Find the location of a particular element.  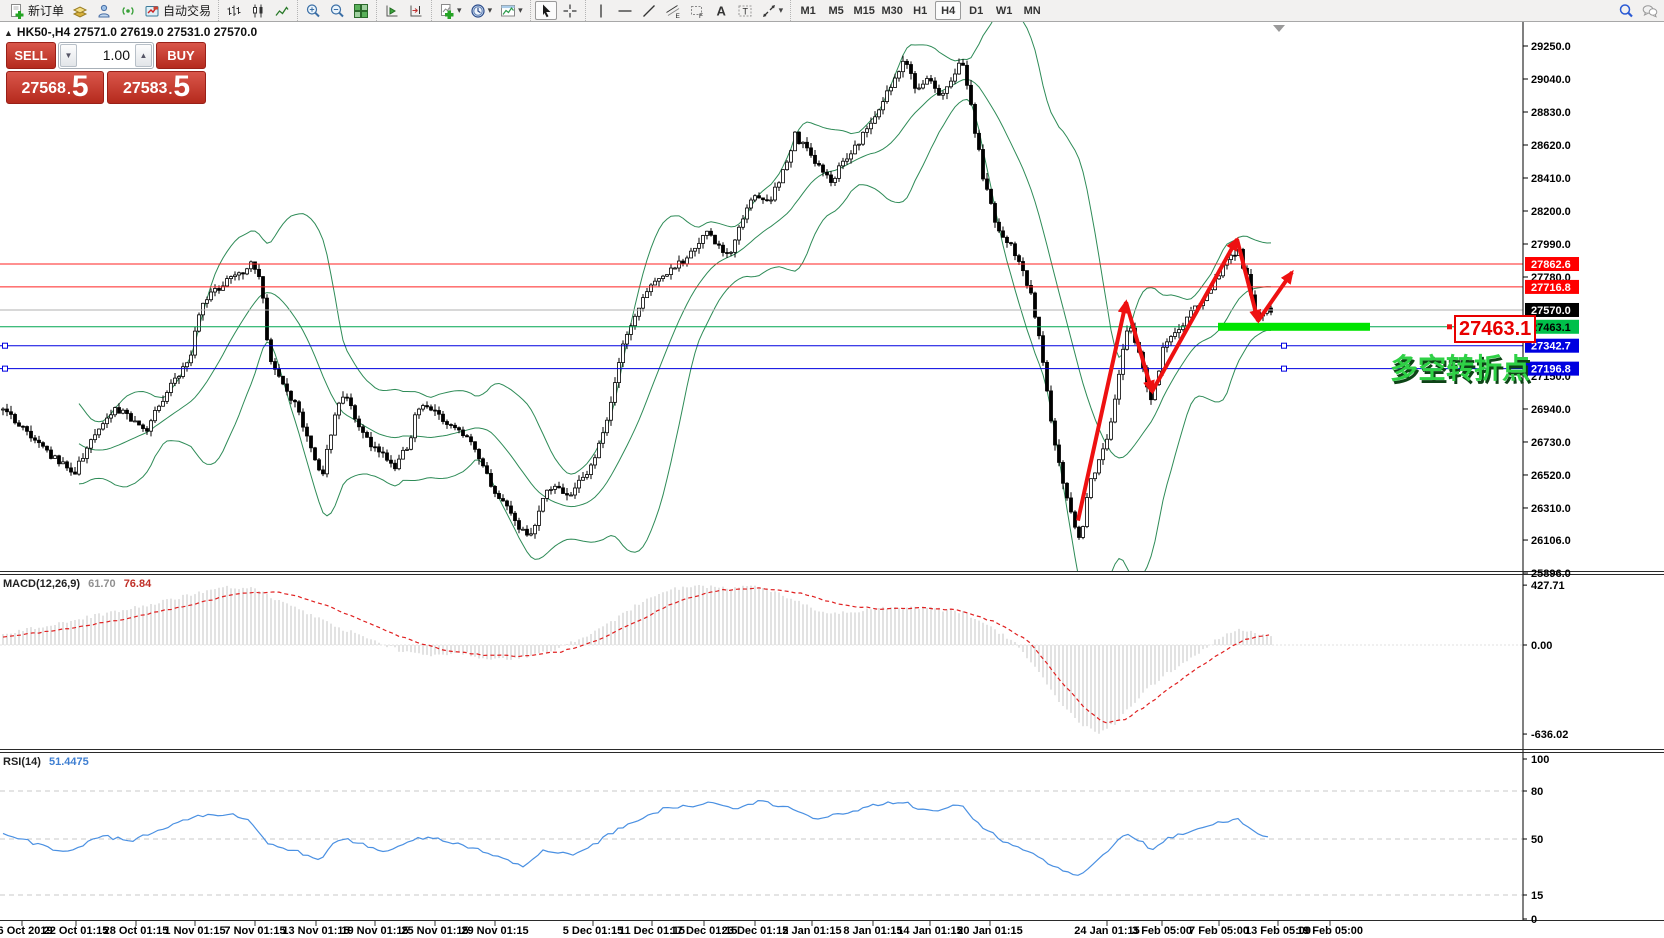

timeframe-m15-button: M15 is located at coordinates (864, 10).